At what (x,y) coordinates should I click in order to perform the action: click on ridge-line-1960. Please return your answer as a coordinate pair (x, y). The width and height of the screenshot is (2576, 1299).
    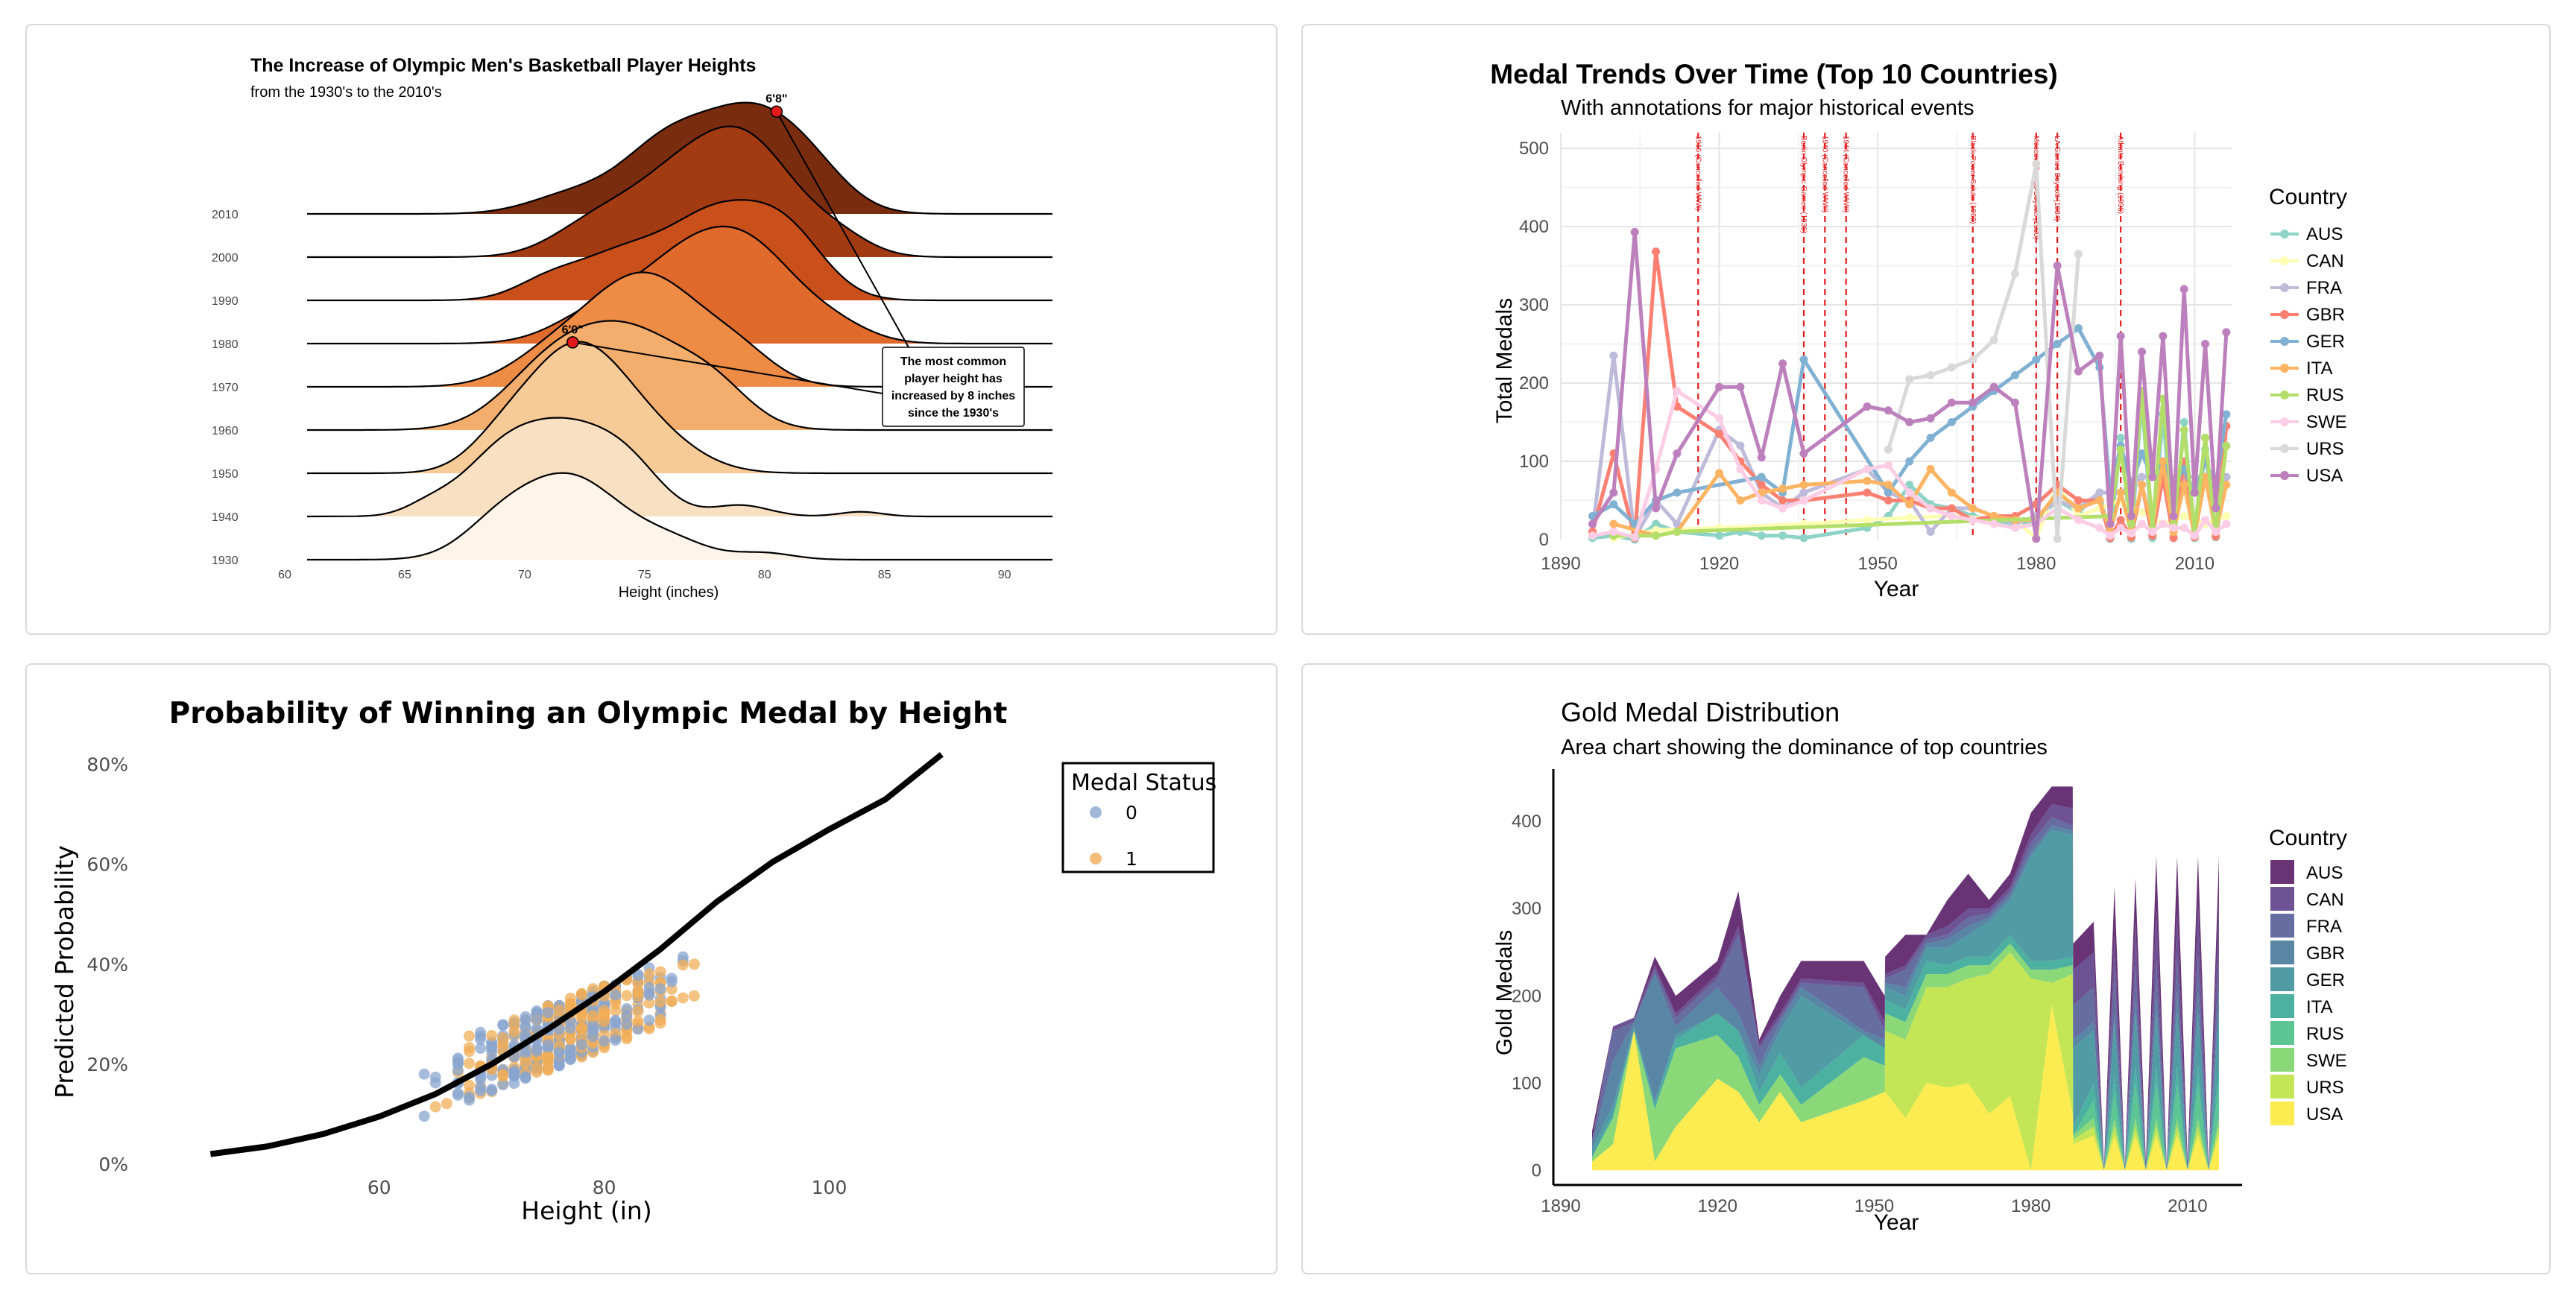
    Looking at the image, I should click on (679, 376).